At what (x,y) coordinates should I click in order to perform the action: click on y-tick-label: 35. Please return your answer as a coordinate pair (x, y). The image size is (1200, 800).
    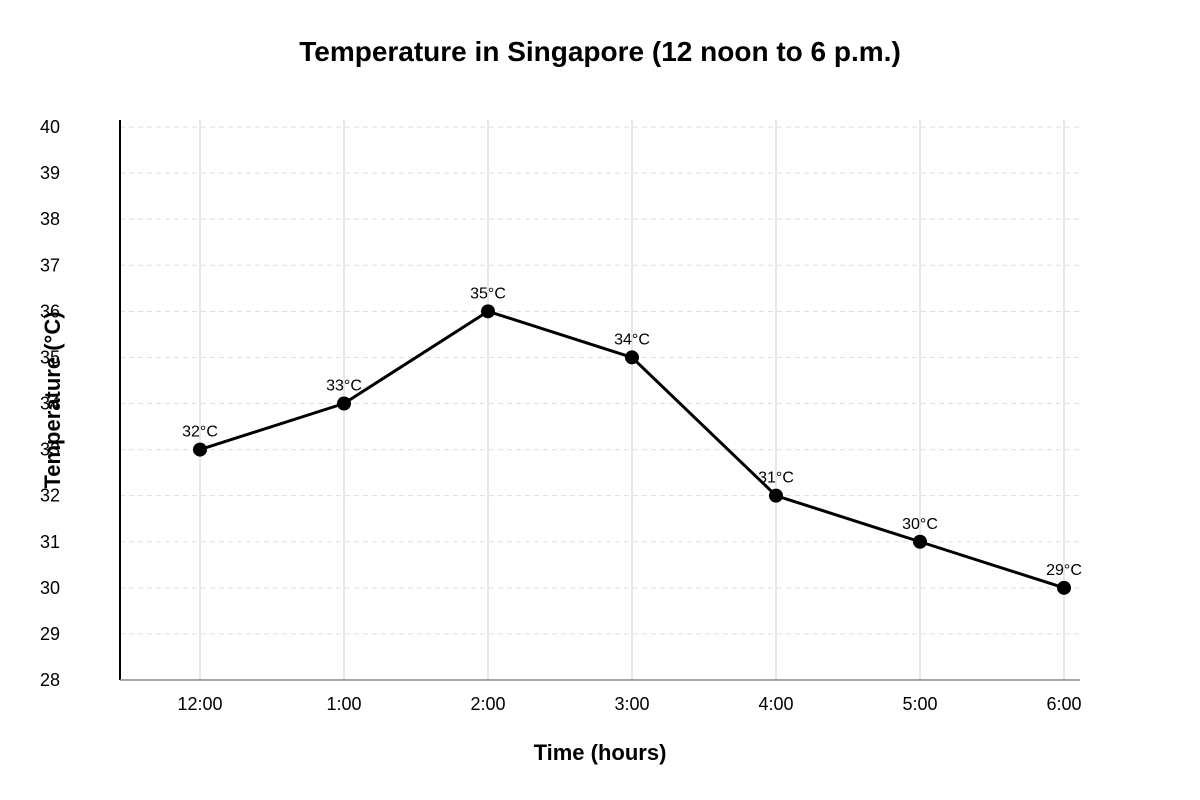
    Looking at the image, I should click on (50, 357).